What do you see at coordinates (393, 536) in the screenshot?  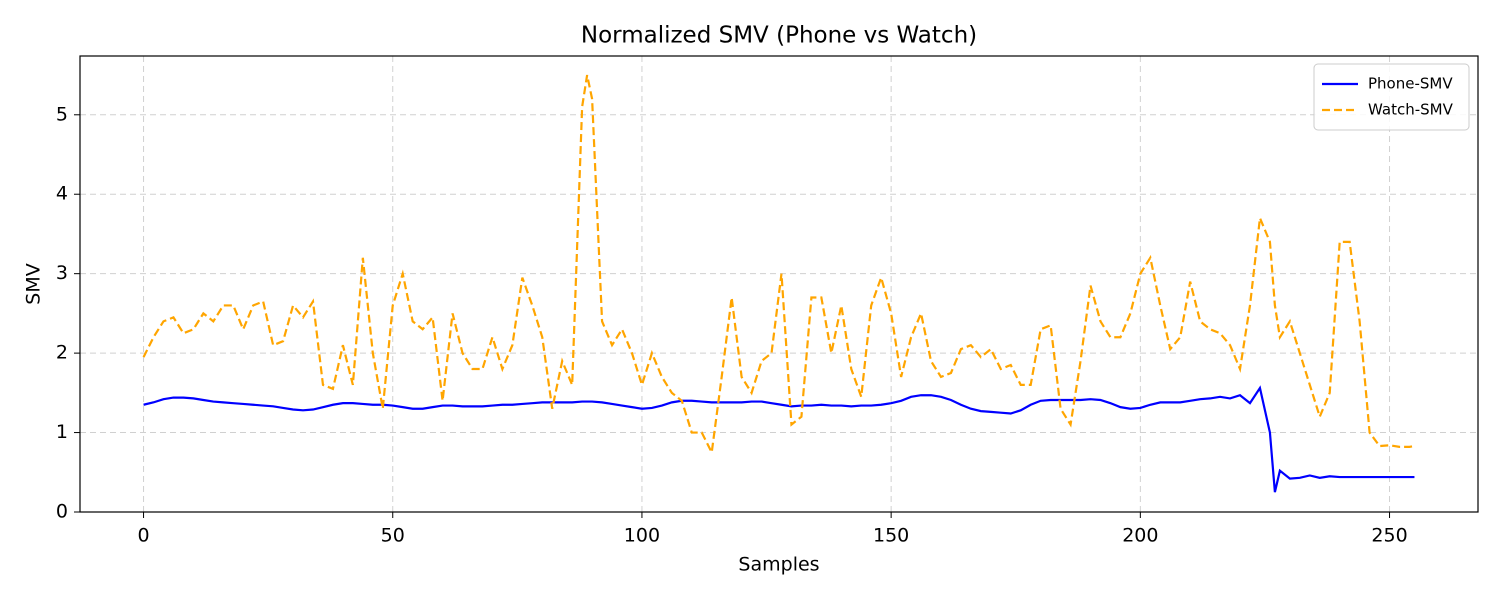 I see `x-tick-label: 50` at bounding box center [393, 536].